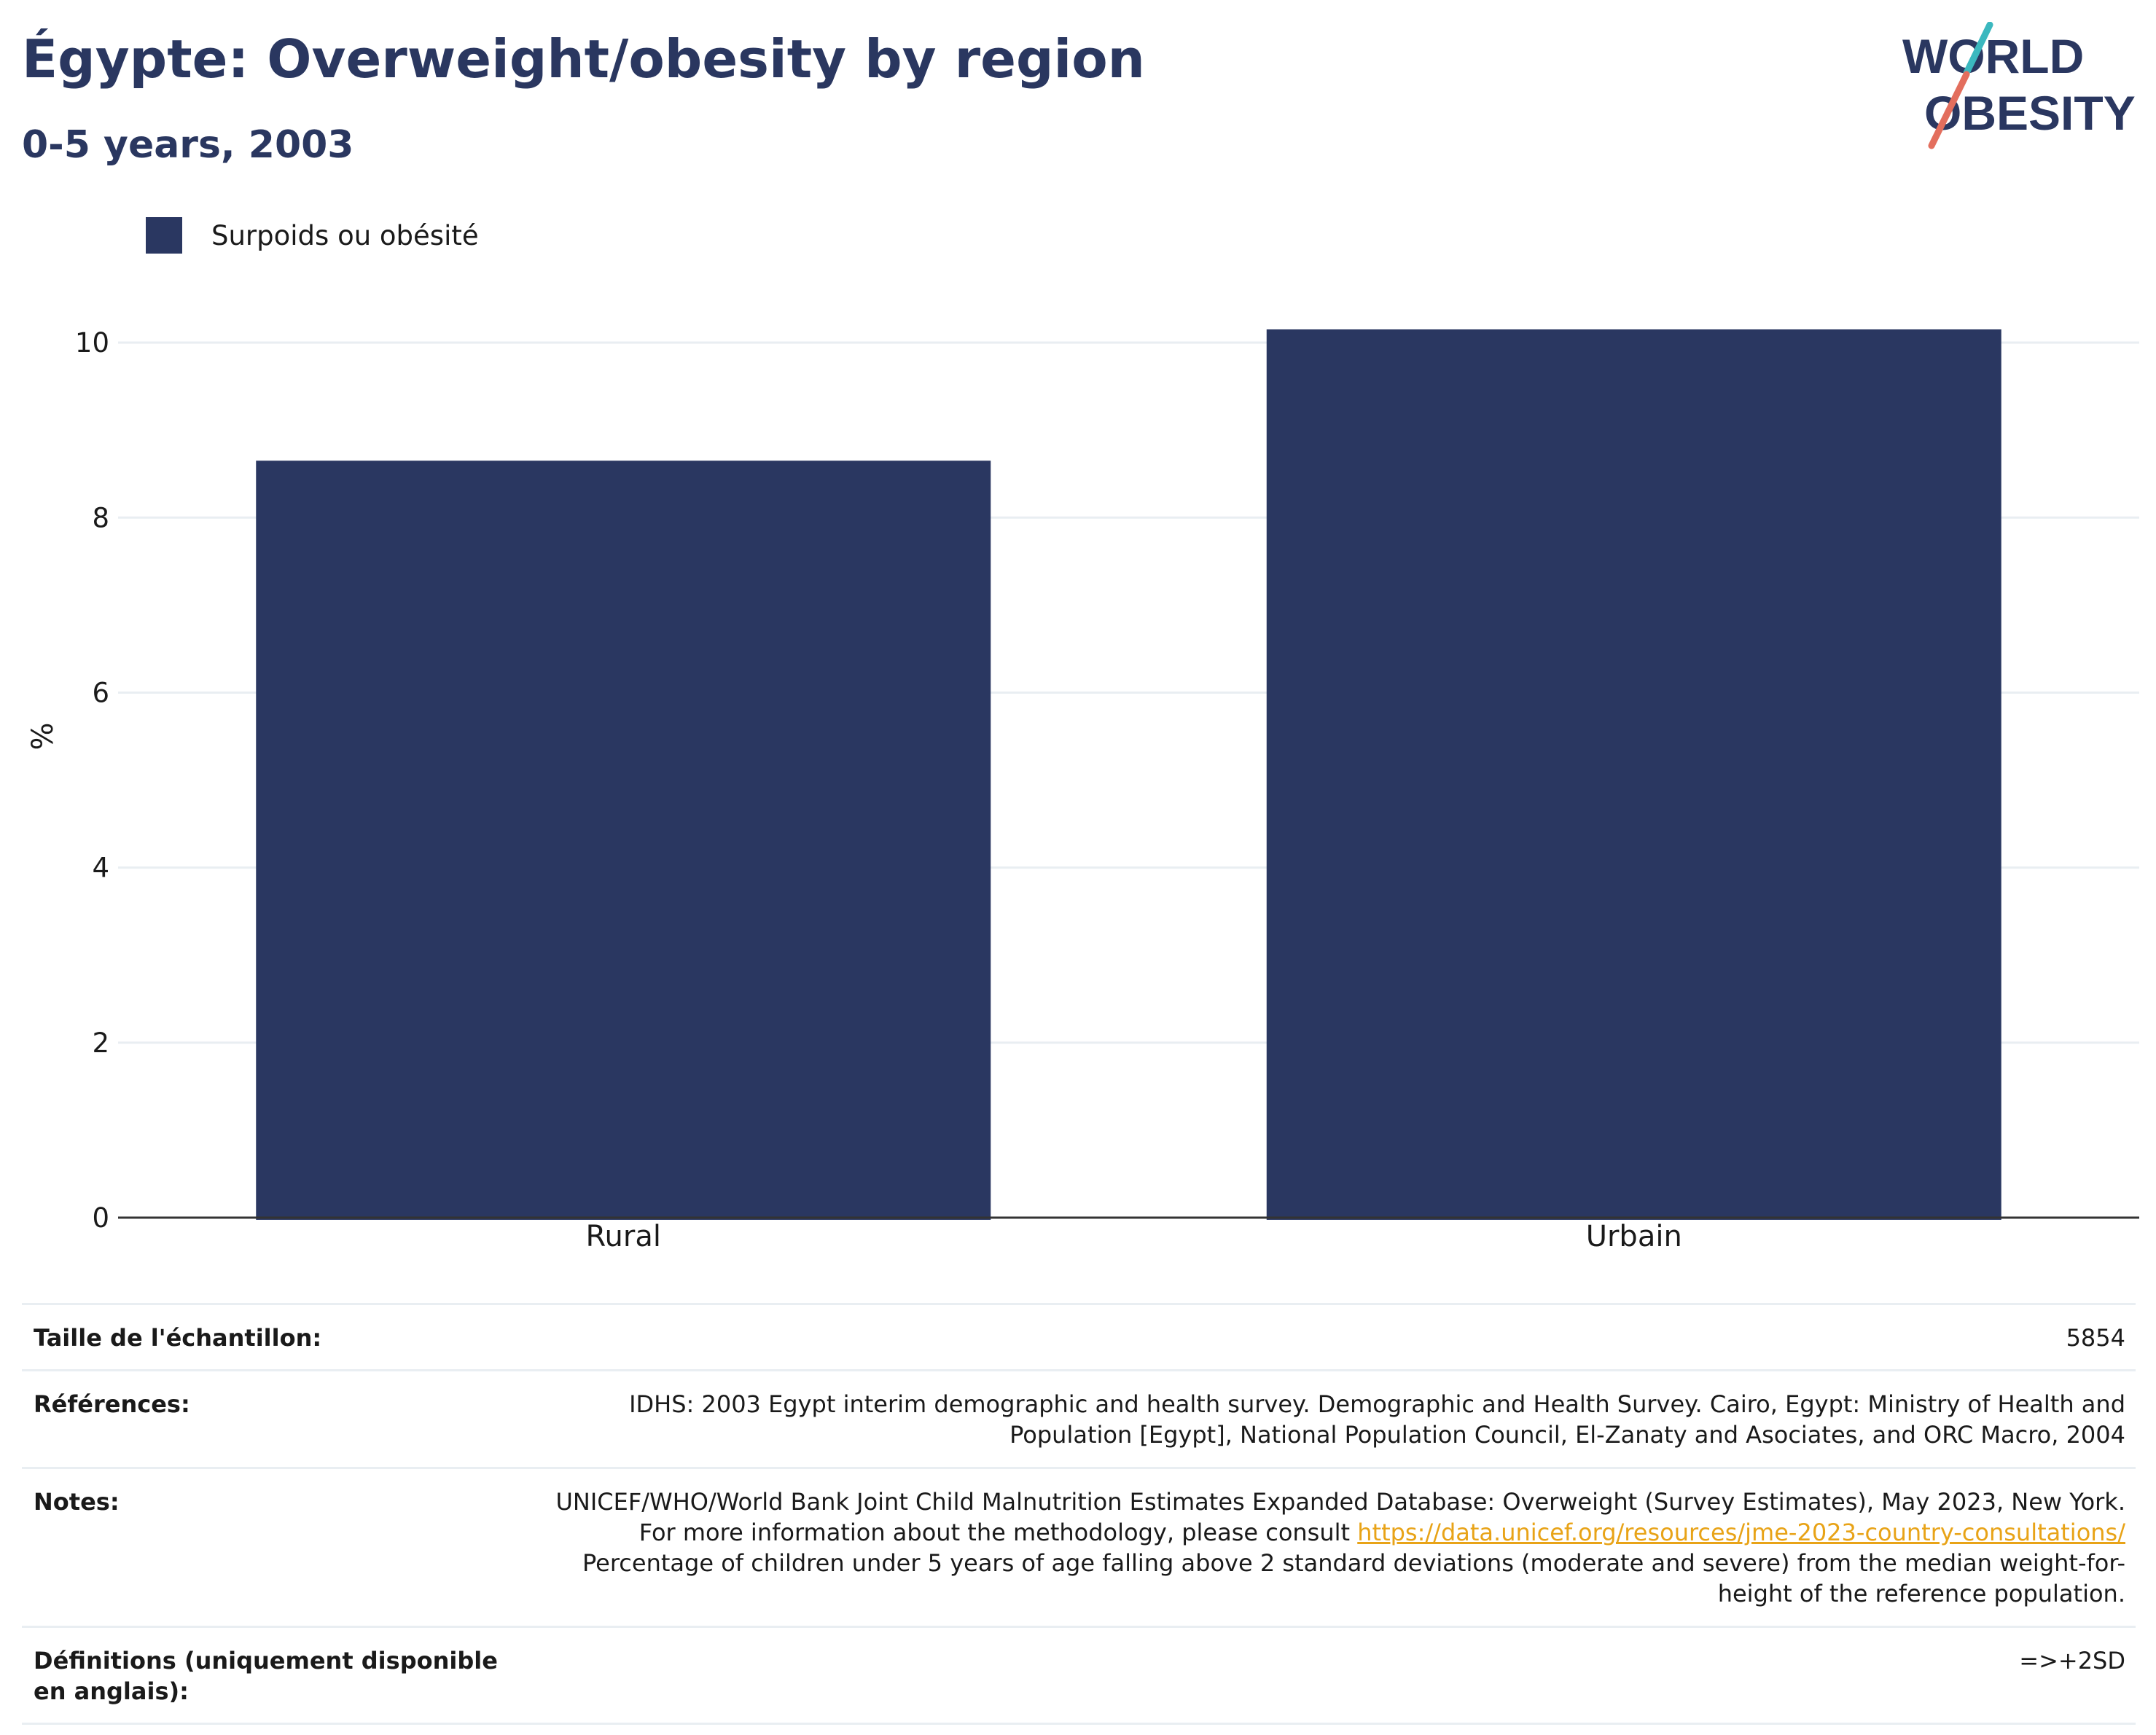 The height and width of the screenshot is (1735, 2156). I want to click on y-tick-label-10: 10, so click(92, 343).